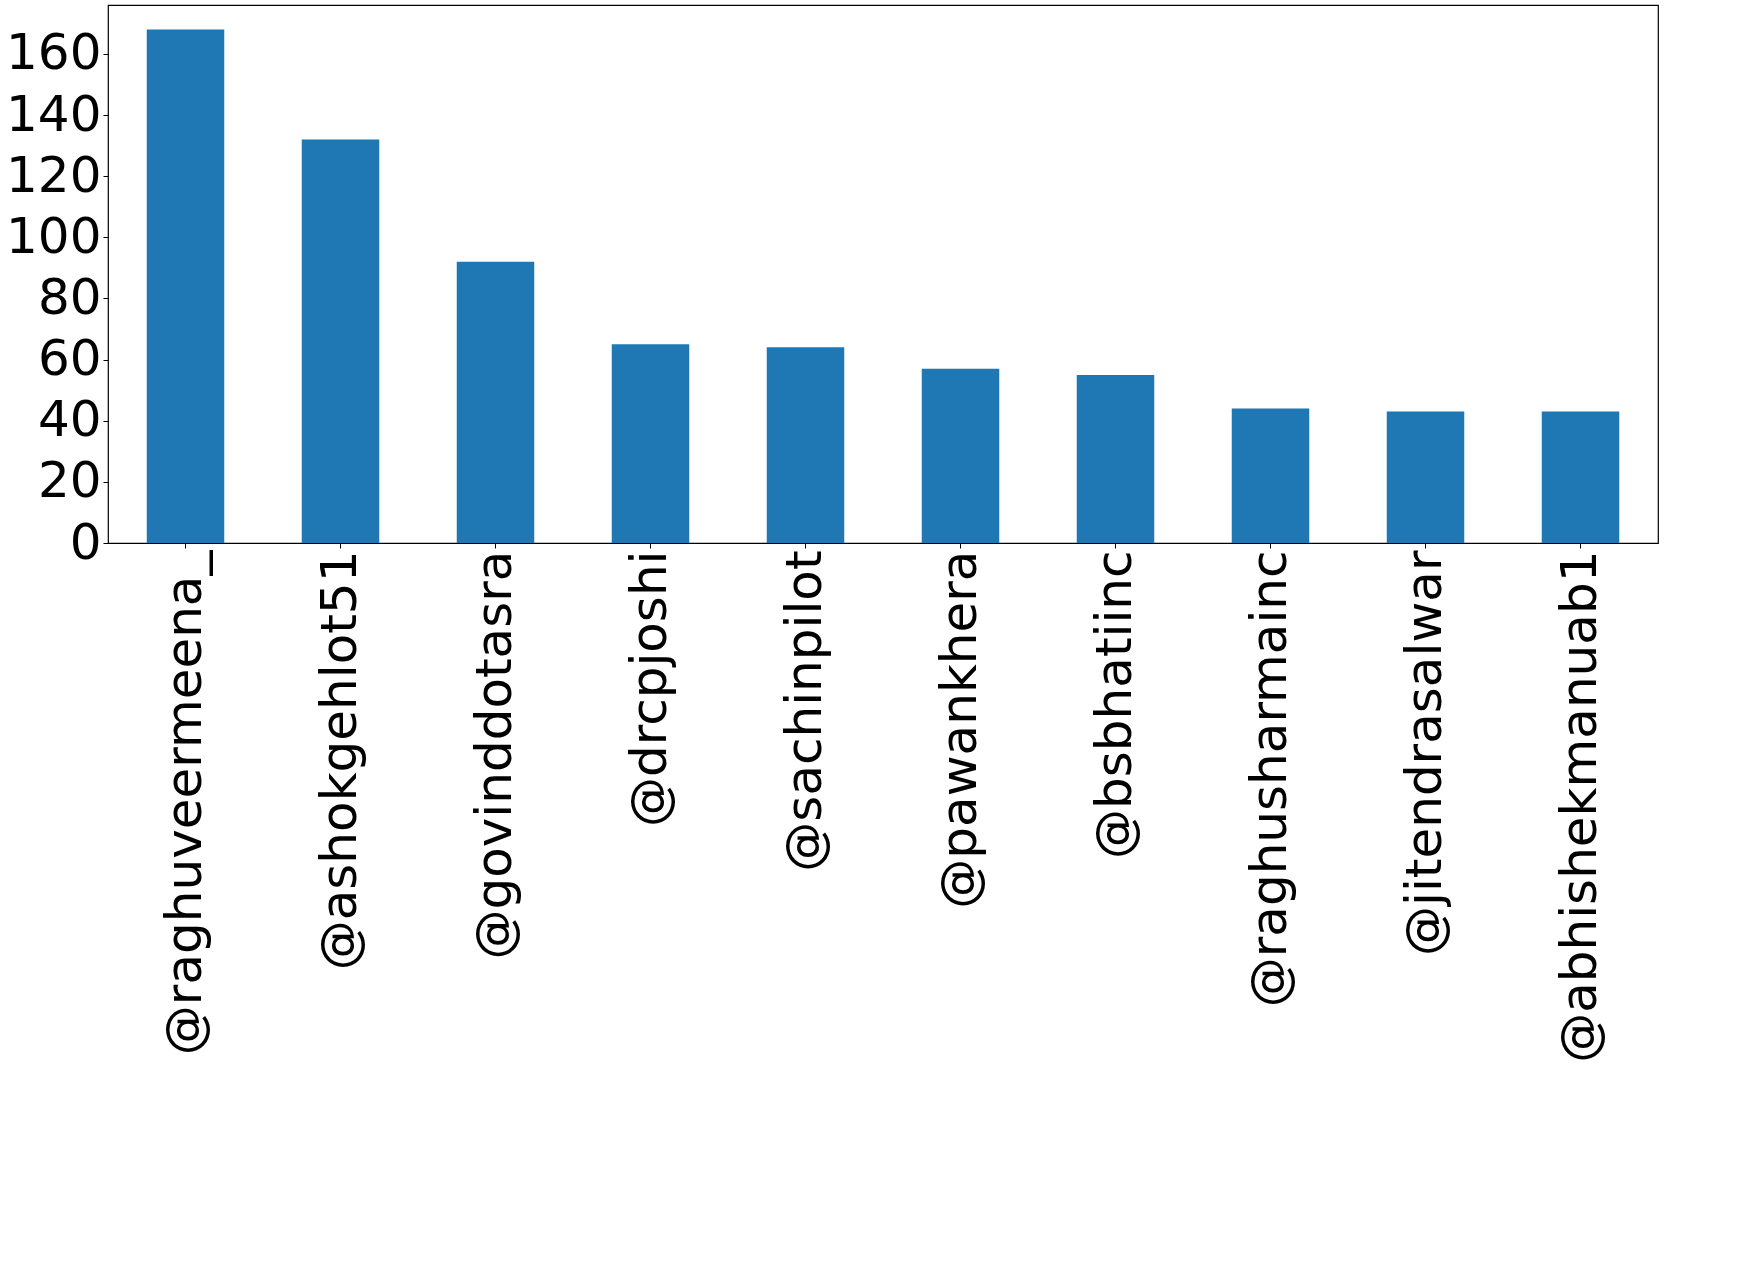  Describe the element at coordinates (648, 689) in the screenshot. I see `x-tick-label: @drcpjoshi` at that location.